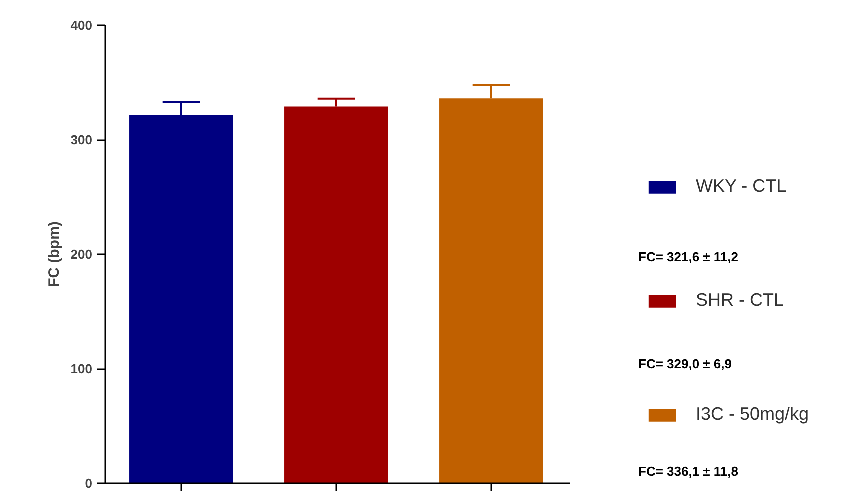 Image resolution: width=849 pixels, height=495 pixels. What do you see at coordinates (81, 369) in the screenshot?
I see `y-tick-label: 100` at bounding box center [81, 369].